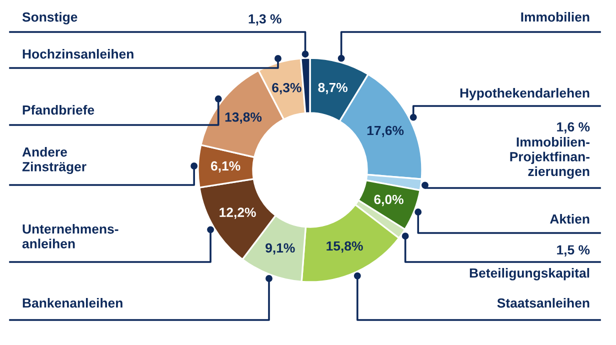 Image resolution: width=616 pixels, height=345 pixels. Describe the element at coordinates (525, 94) in the screenshot. I see `slice-label: Hypothekendarlehen` at that location.